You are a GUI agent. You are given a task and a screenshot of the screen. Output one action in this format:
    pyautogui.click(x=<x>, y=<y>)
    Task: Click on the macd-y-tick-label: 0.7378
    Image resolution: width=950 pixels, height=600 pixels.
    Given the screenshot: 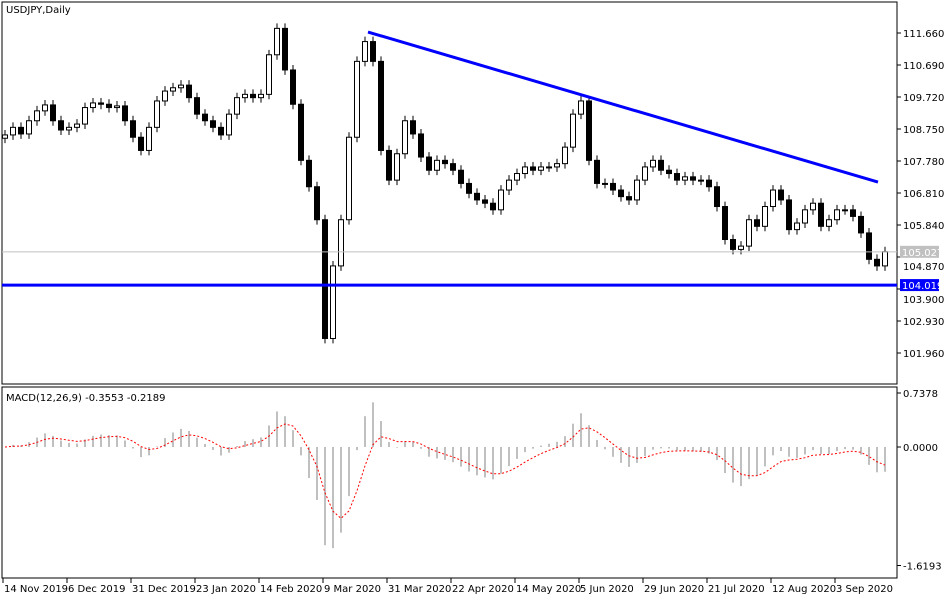 What is the action you would take?
    pyautogui.click(x=920, y=394)
    